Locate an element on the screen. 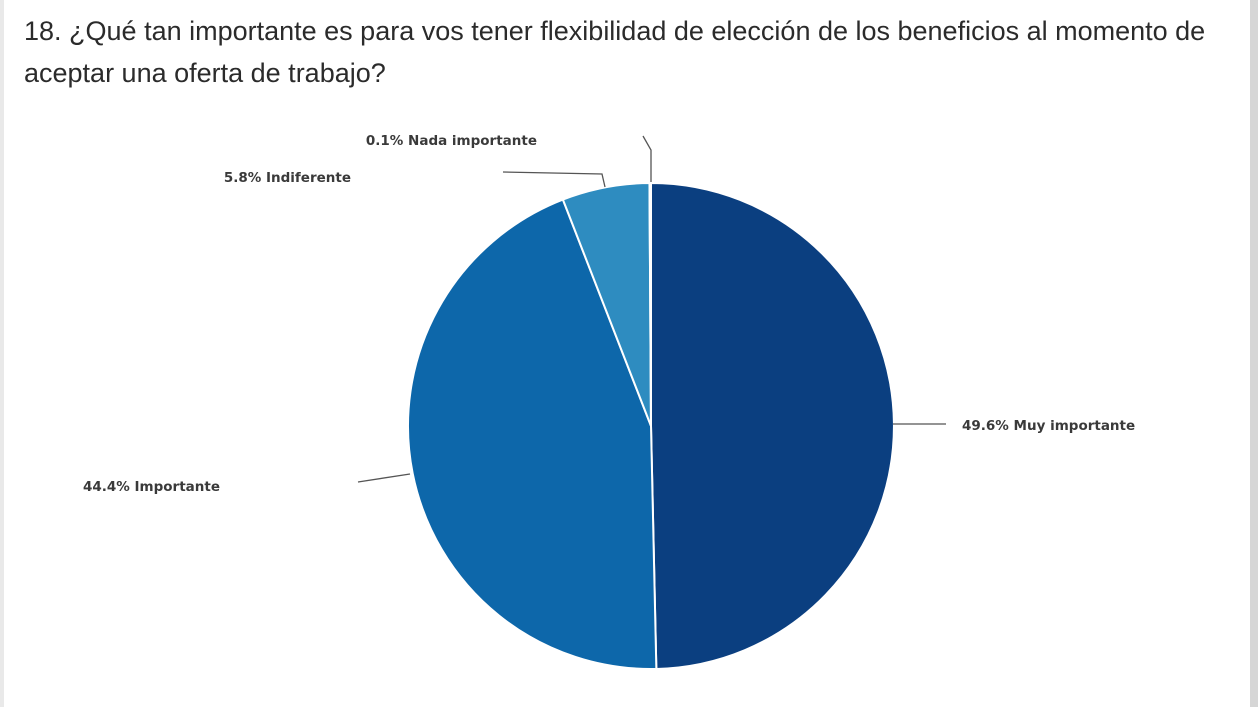 The height and width of the screenshot is (707, 1258). pie-slice-muy-importante is located at coordinates (772, 425).